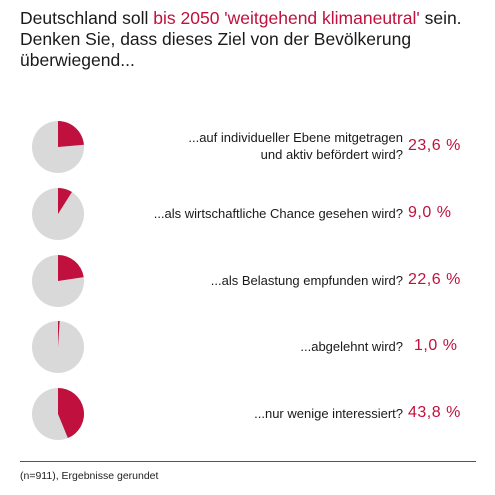 The height and width of the screenshot is (495, 495). I want to click on category-label: ...abgelehnt wird?, so click(351, 346).